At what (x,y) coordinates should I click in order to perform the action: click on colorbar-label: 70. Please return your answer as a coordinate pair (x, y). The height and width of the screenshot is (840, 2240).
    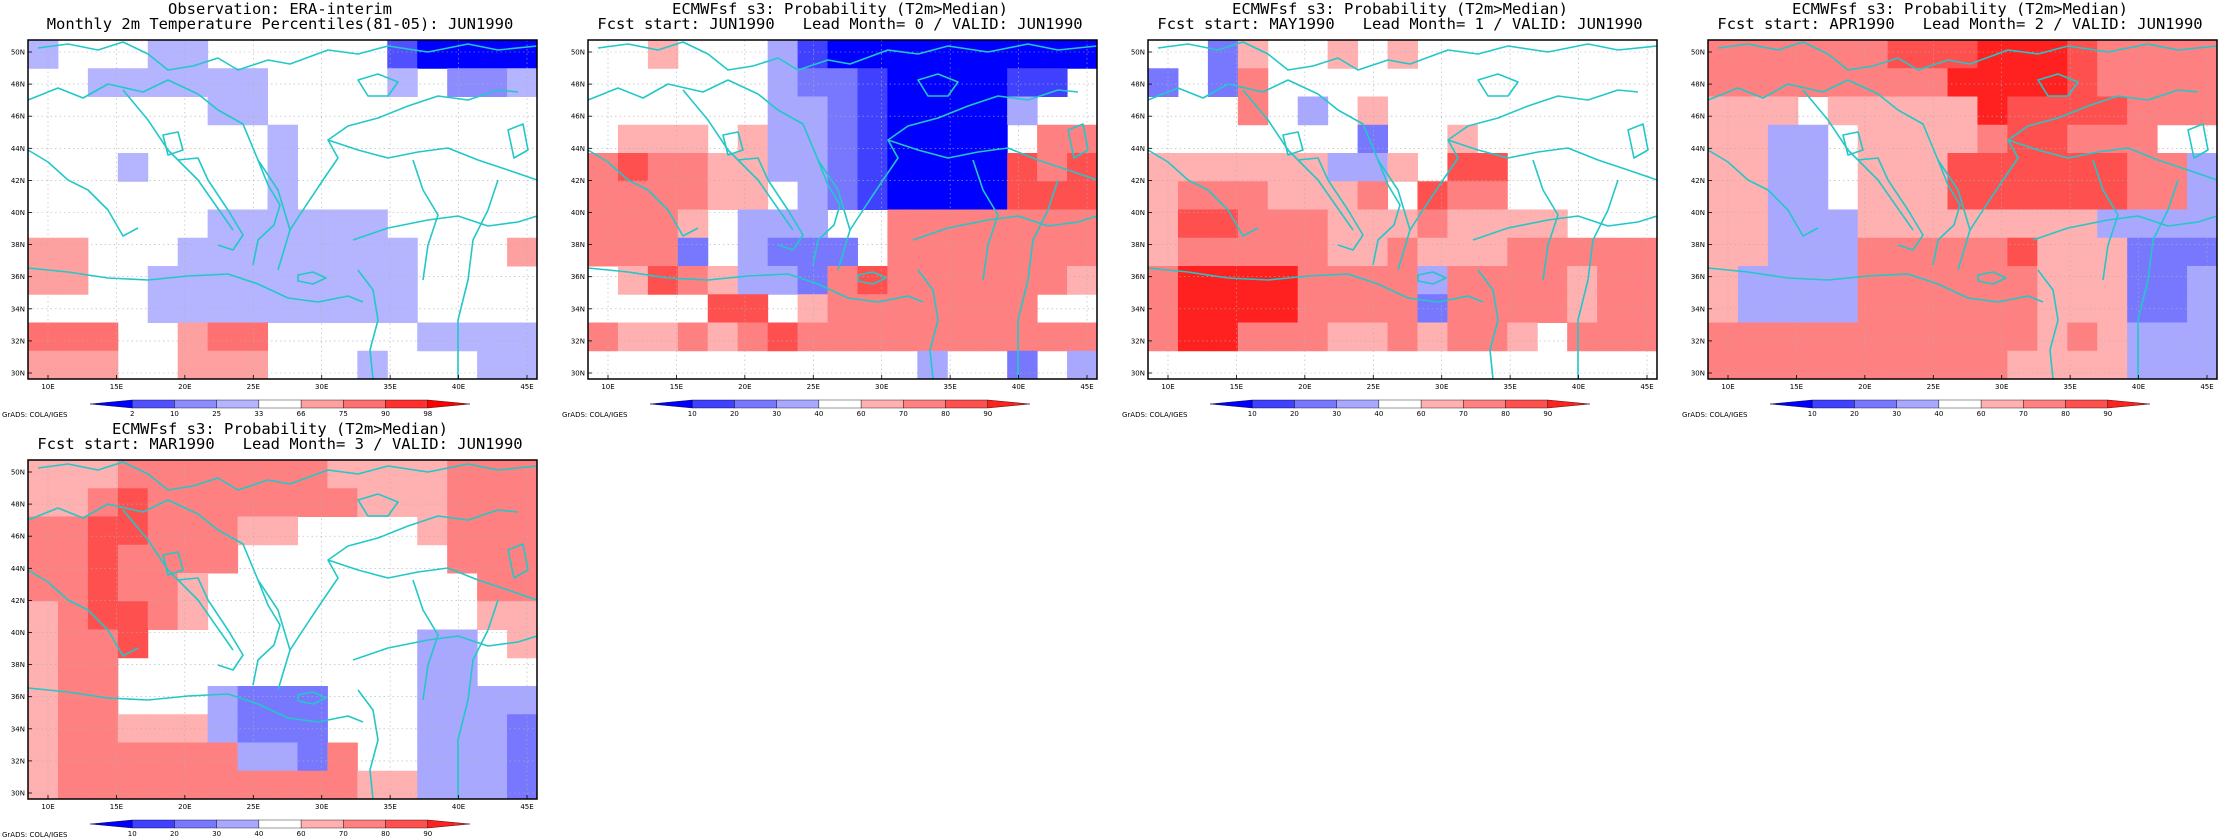
    Looking at the image, I should click on (2023, 414).